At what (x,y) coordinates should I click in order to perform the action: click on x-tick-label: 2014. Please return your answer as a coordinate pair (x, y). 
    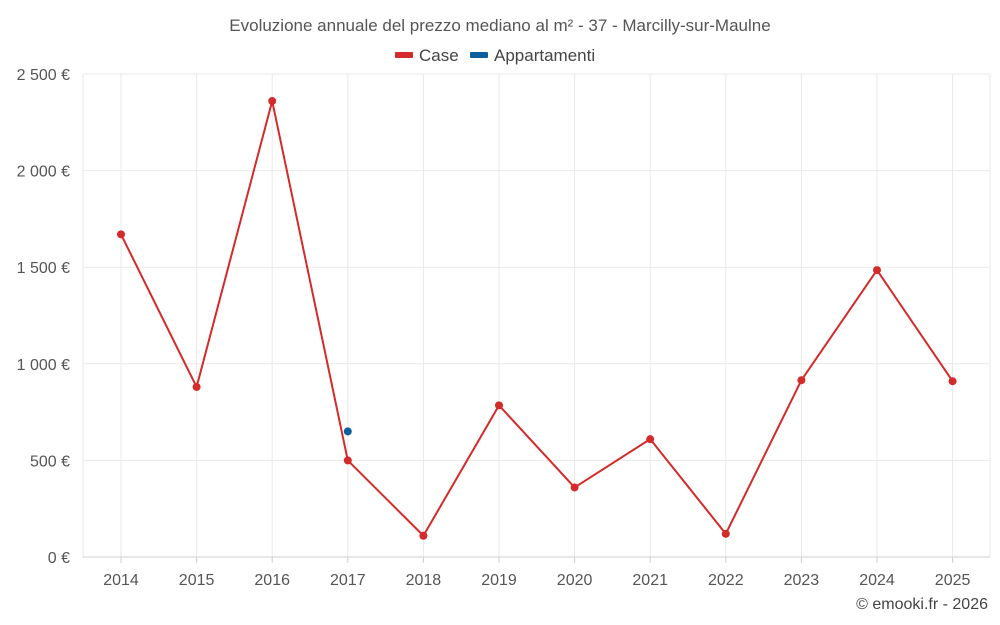
    Looking at the image, I should click on (121, 580).